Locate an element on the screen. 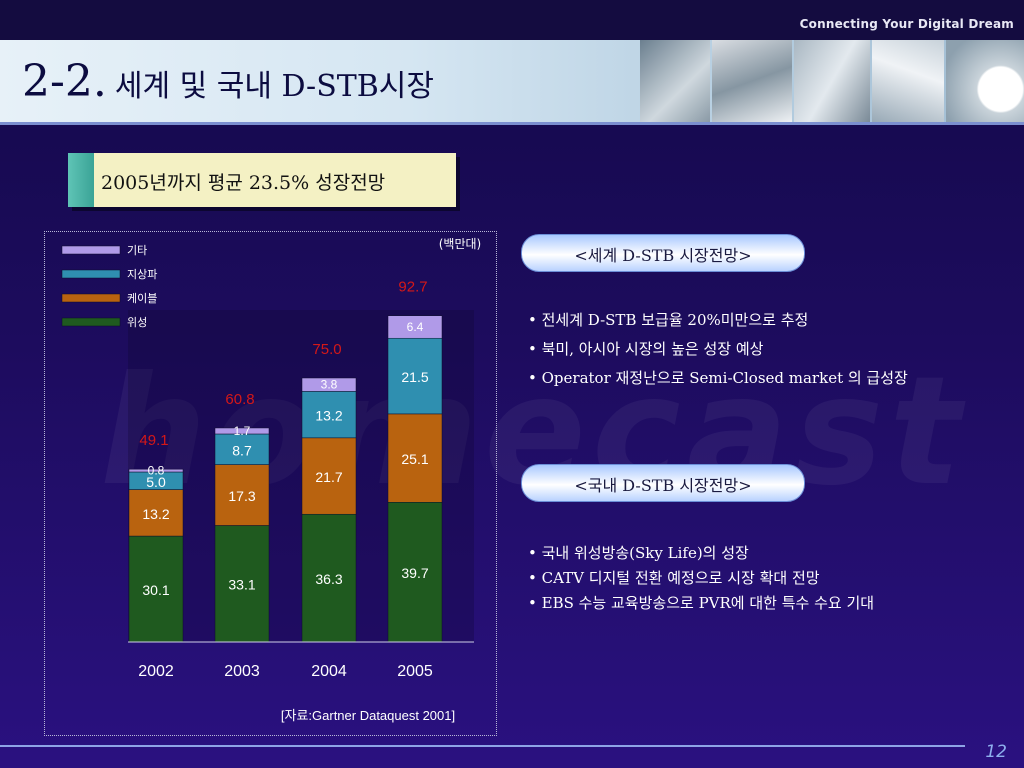 The image size is (1024, 768). x-tick-label-2004: 2004 is located at coordinates (329, 671).